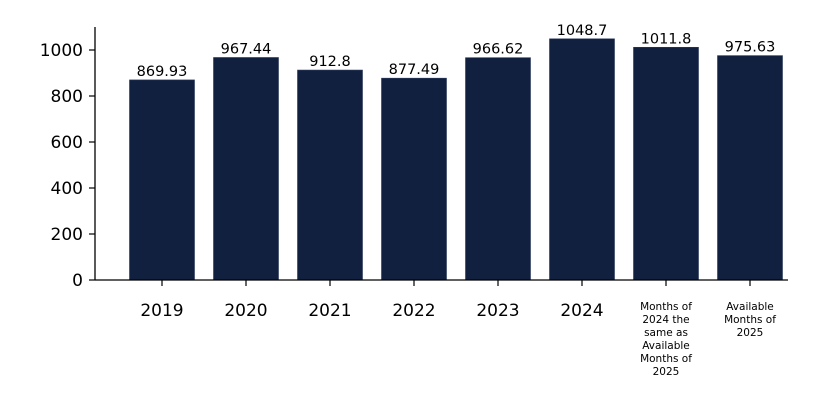 Image resolution: width=837 pixels, height=410 pixels. I want to click on data-label-7: 975.63, so click(750, 48).